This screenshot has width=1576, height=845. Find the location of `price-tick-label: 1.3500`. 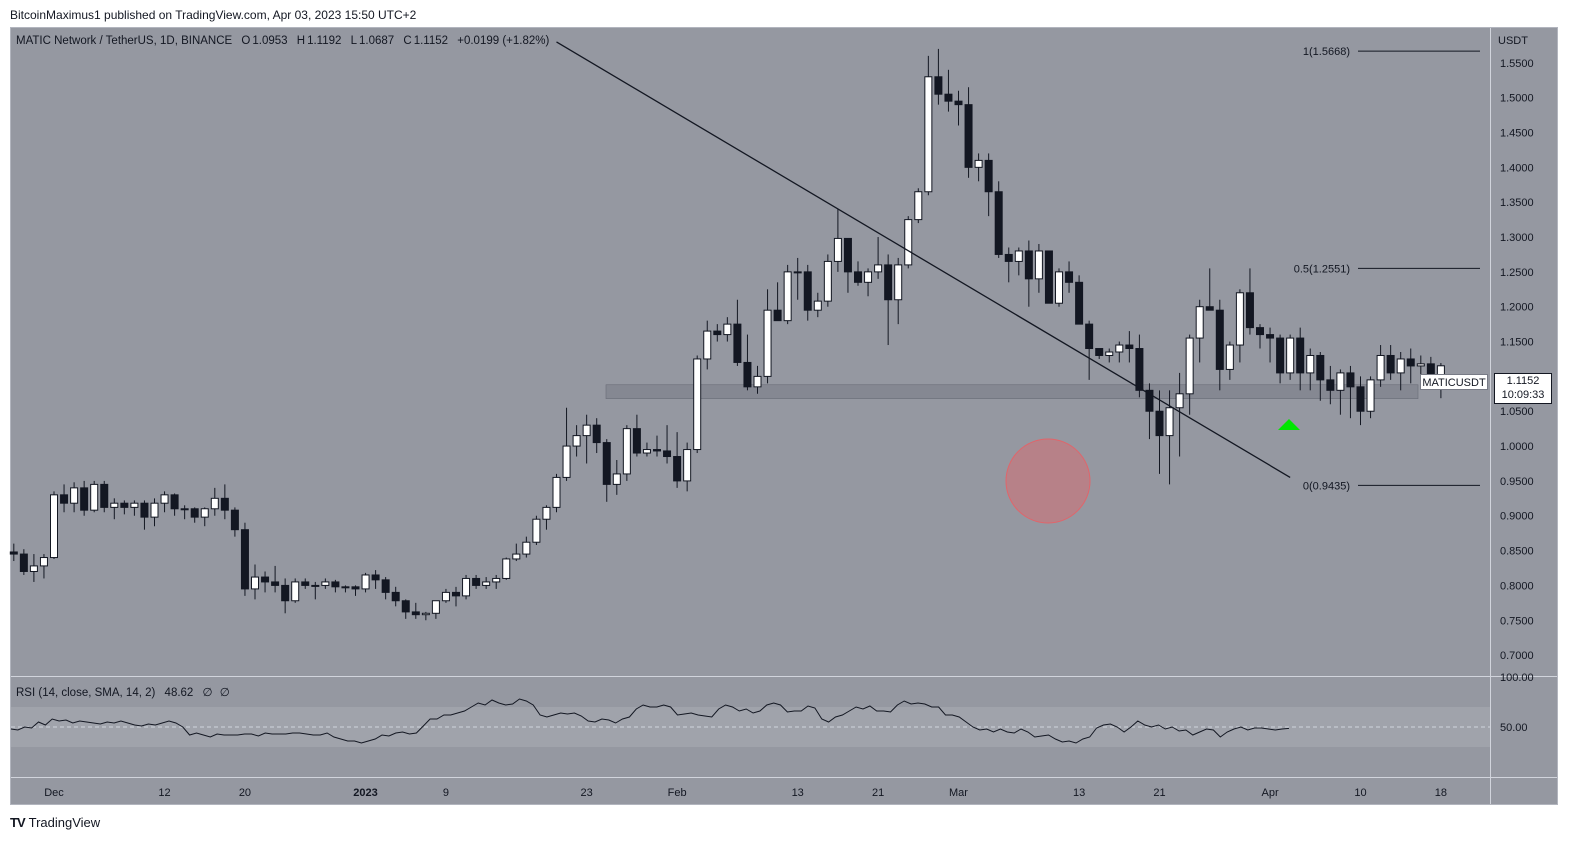

price-tick-label: 1.3500 is located at coordinates (1517, 203).